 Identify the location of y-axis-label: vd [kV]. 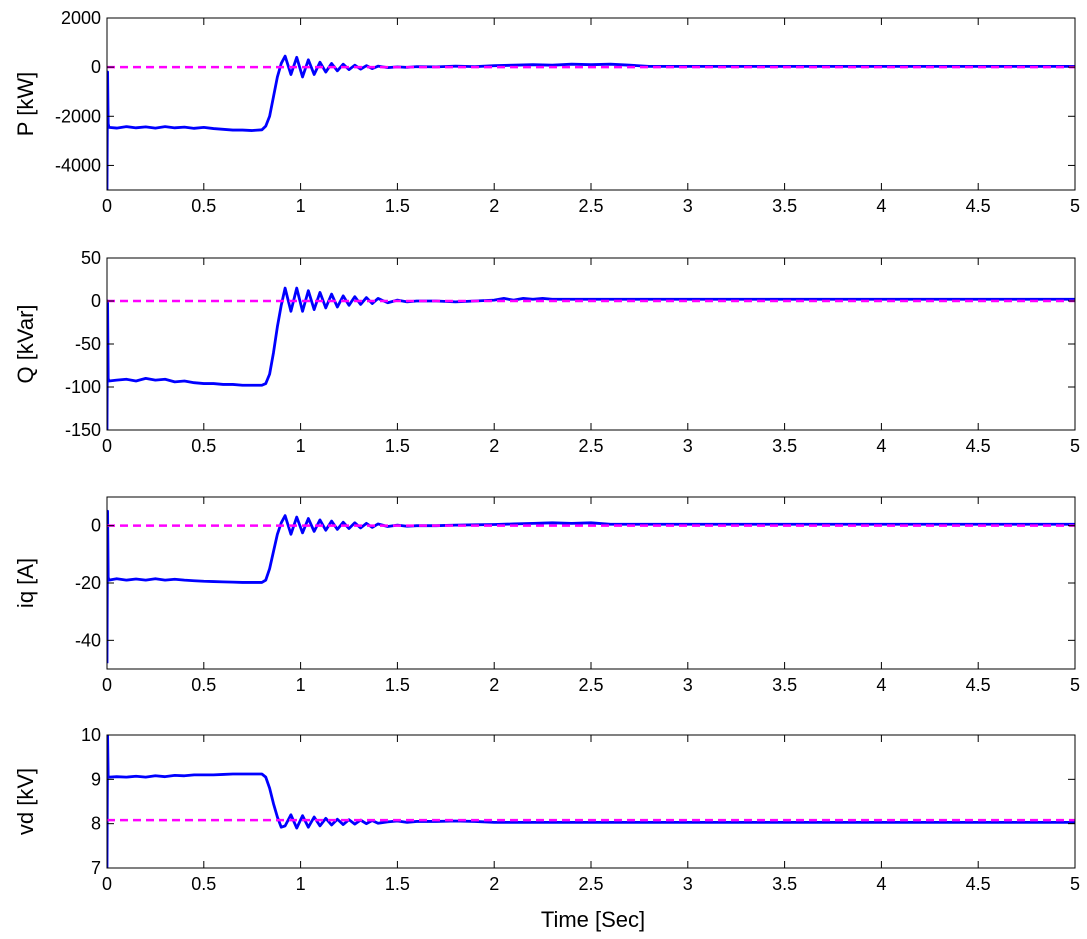
(25, 801).